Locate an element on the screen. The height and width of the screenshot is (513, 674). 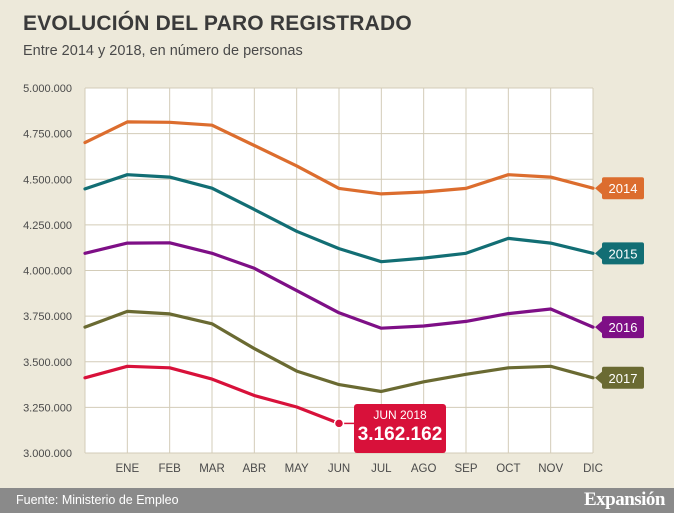
x-tick-label: NOV is located at coordinates (550, 469).